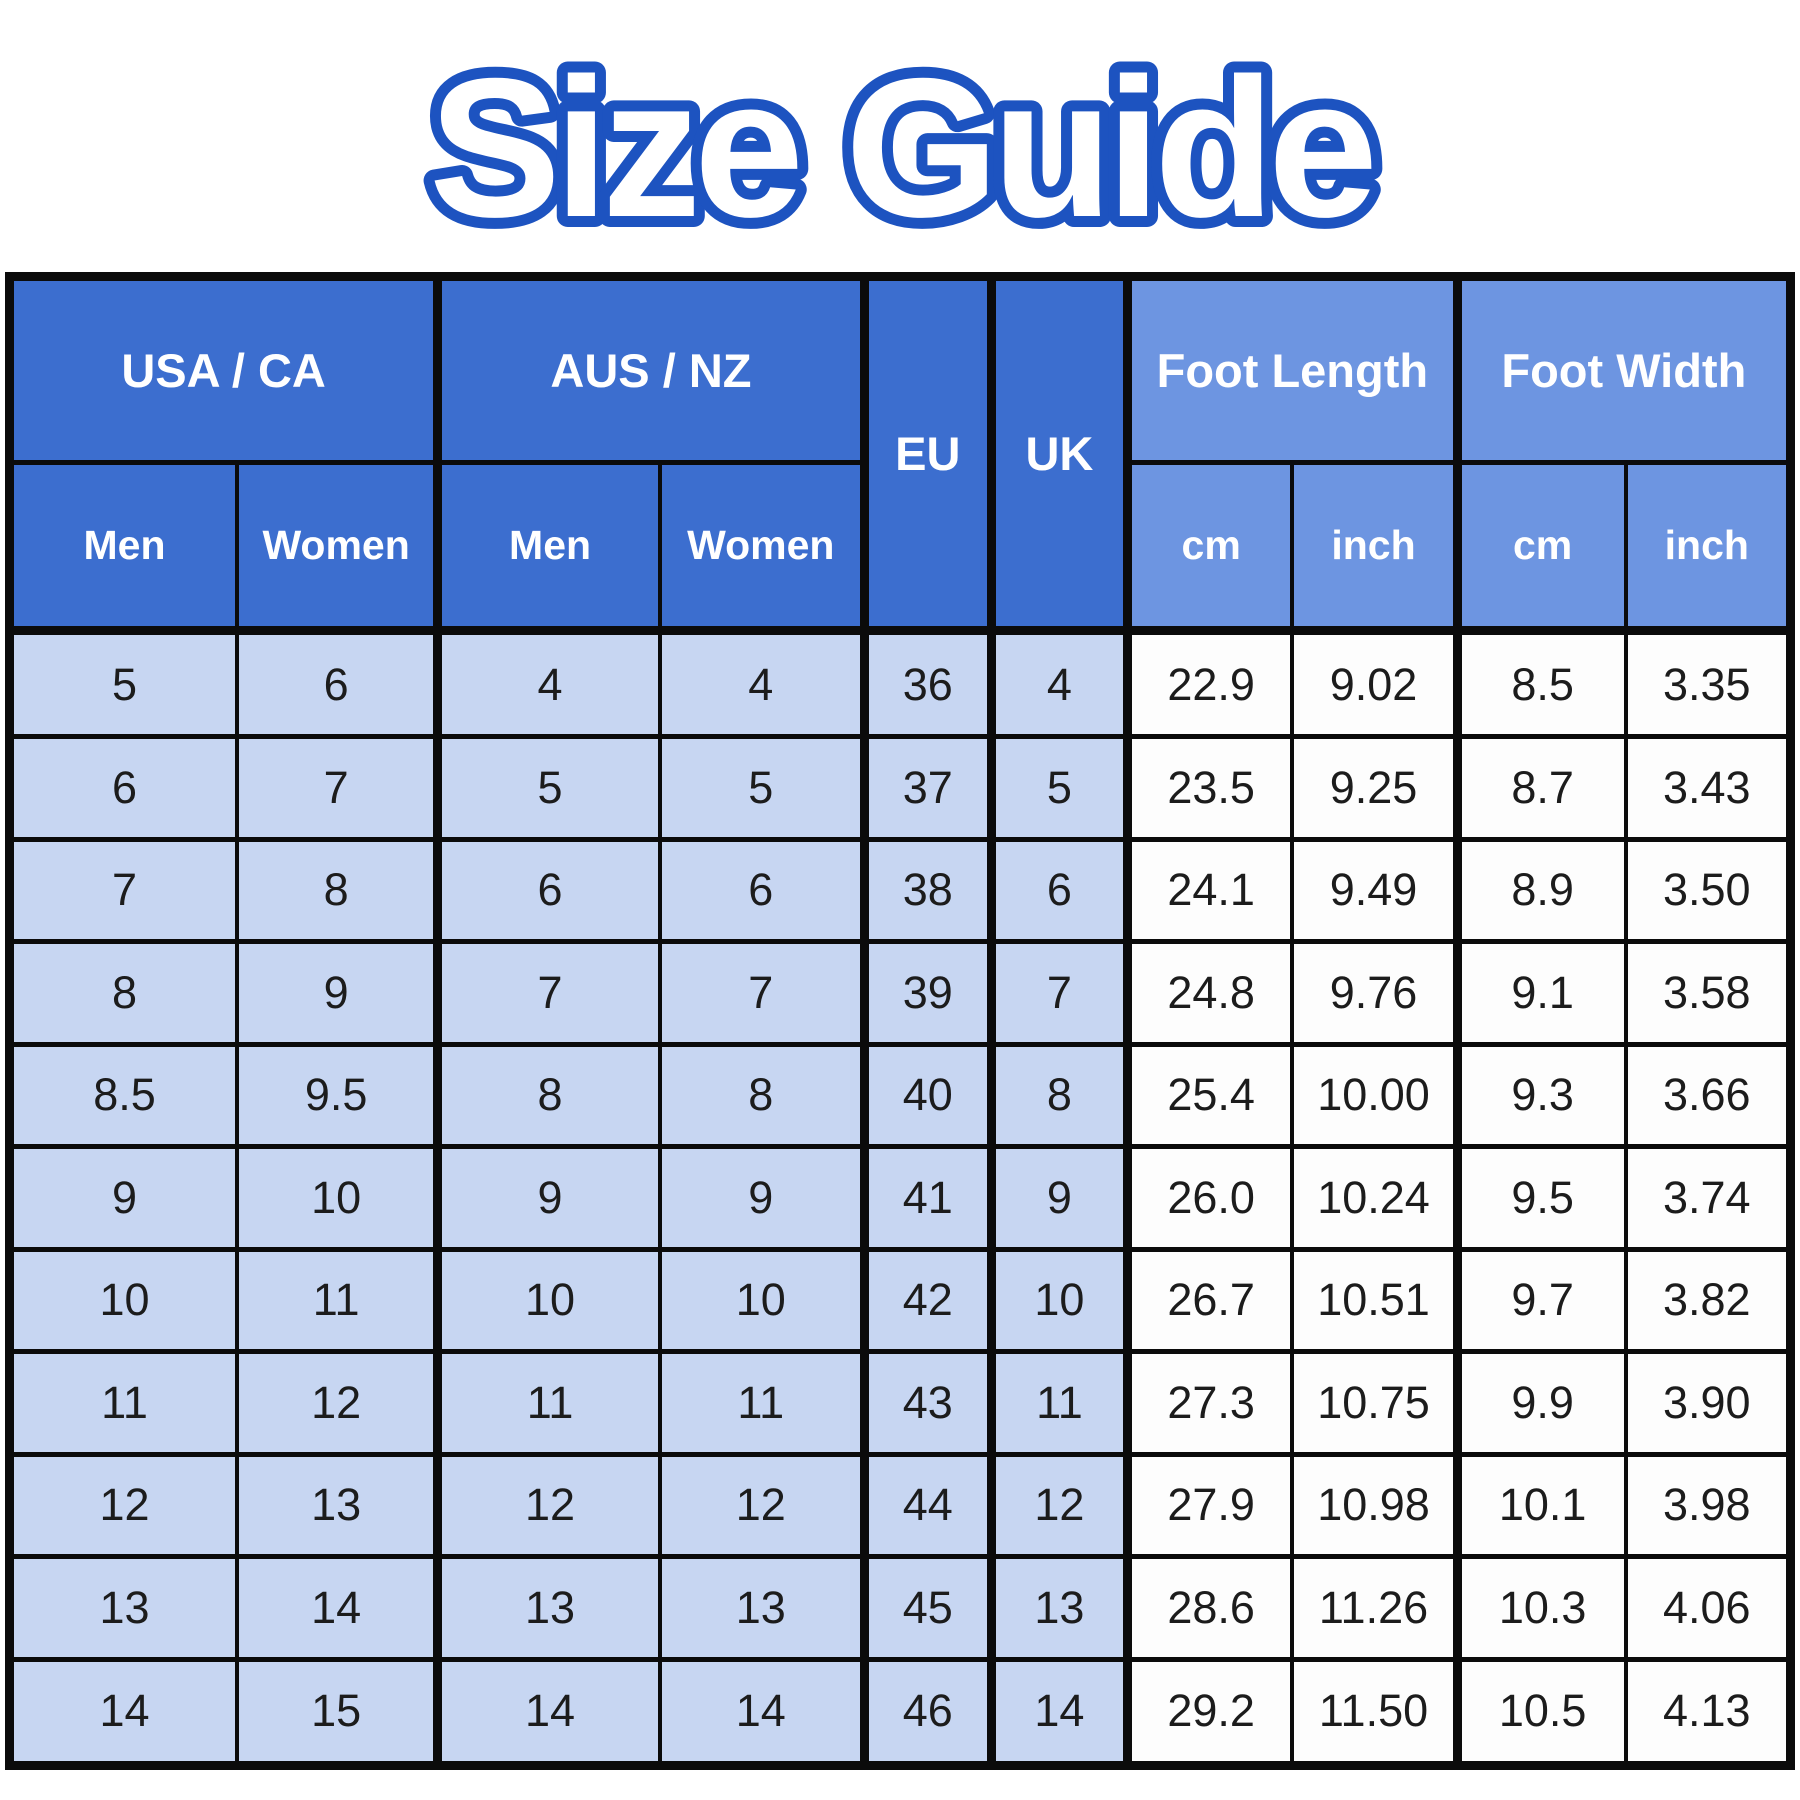  I want to click on size-cell: 9.9, so click(1540, 1403).